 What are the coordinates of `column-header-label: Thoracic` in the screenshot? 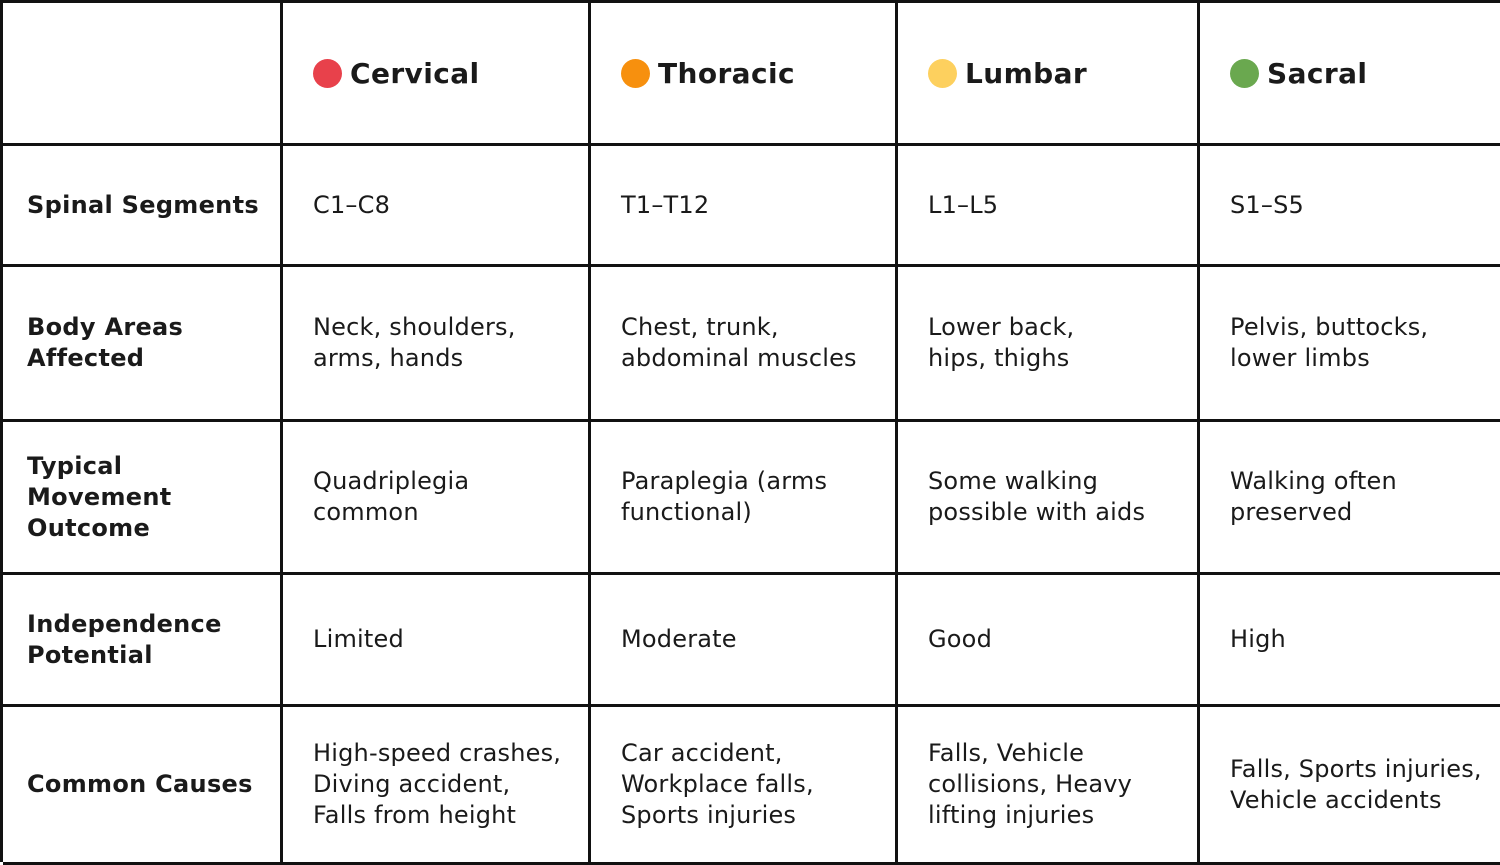 It's located at (726, 73).